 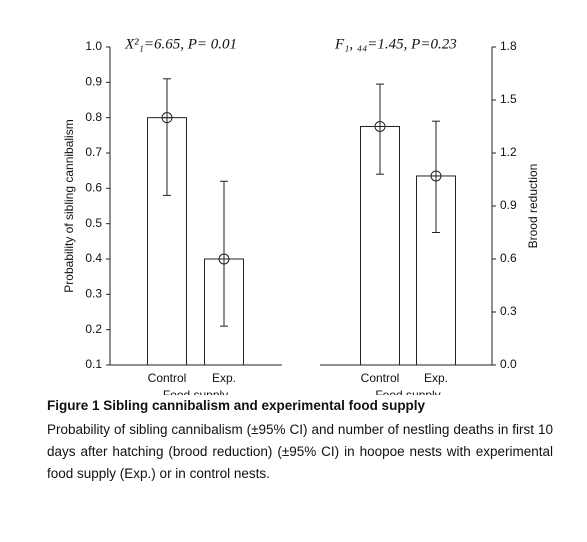 I want to click on y-axis-label: Probability of sibling cannibalism, so click(x=69, y=205).